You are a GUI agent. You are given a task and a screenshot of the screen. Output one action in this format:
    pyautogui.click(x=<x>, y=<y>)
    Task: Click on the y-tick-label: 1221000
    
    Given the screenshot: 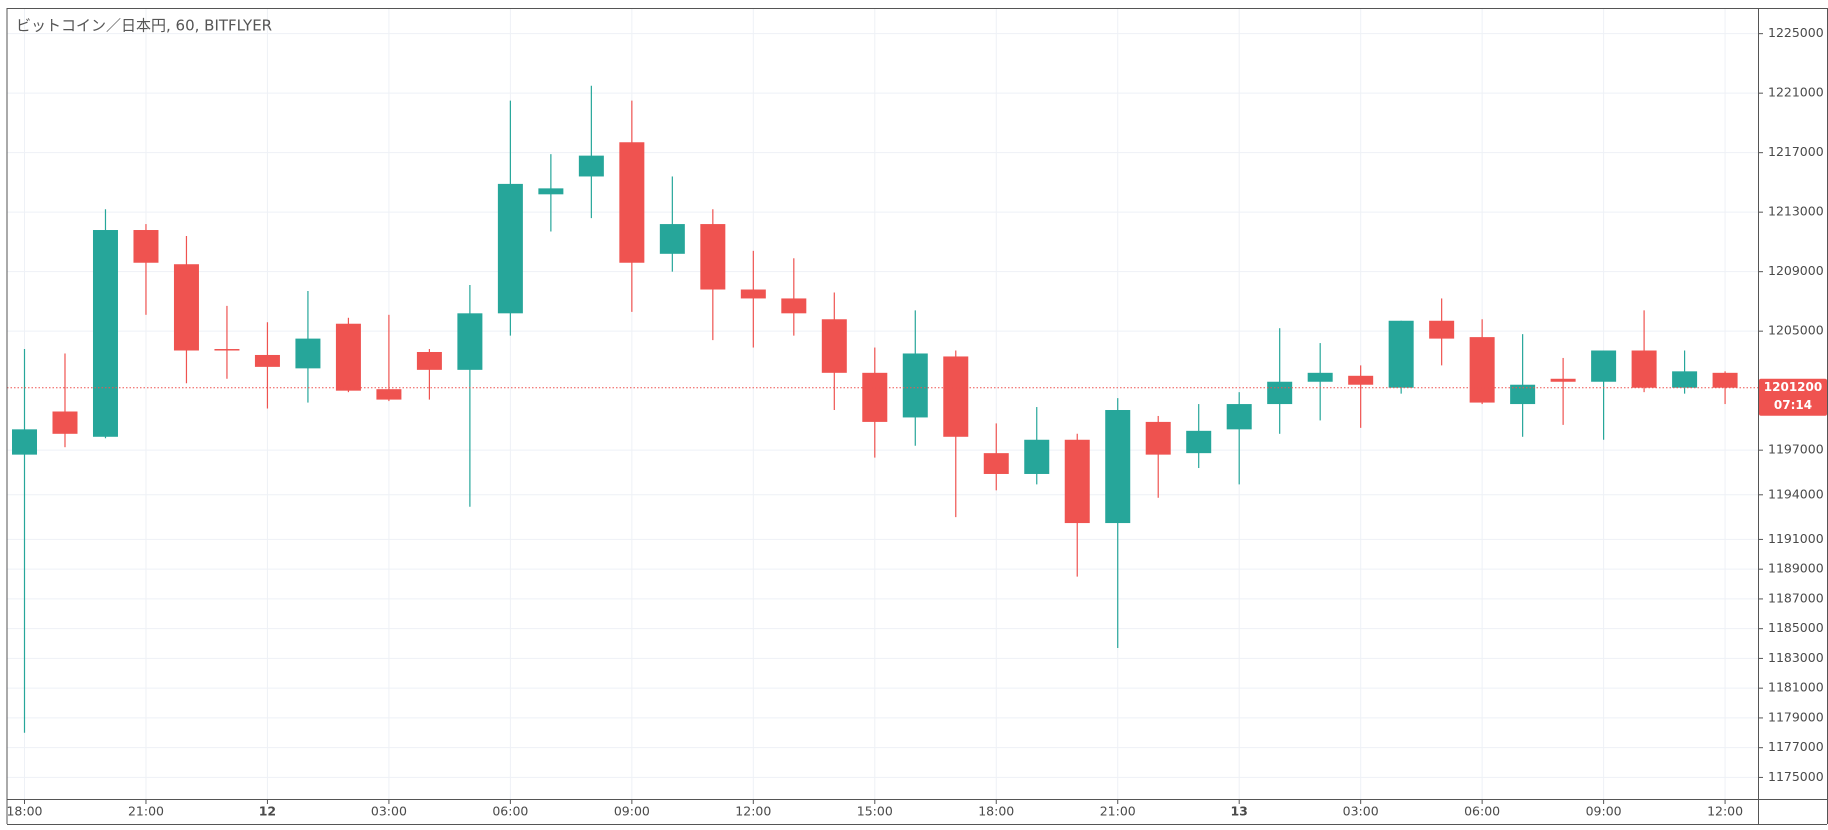 What is the action you would take?
    pyautogui.click(x=1796, y=92)
    